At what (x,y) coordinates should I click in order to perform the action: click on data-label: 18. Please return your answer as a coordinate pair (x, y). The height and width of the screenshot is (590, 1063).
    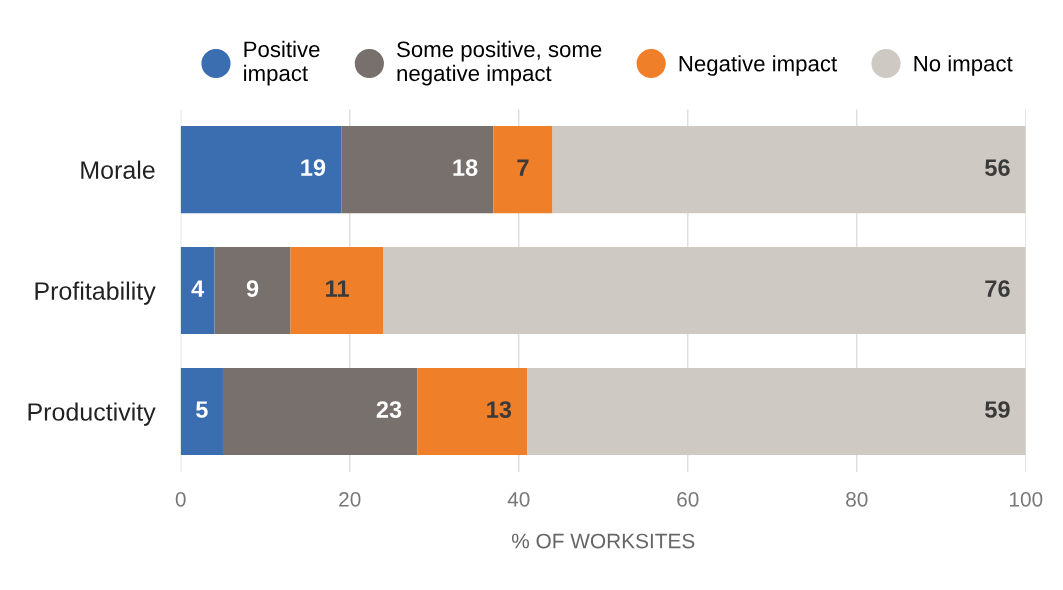
    Looking at the image, I should click on (465, 167).